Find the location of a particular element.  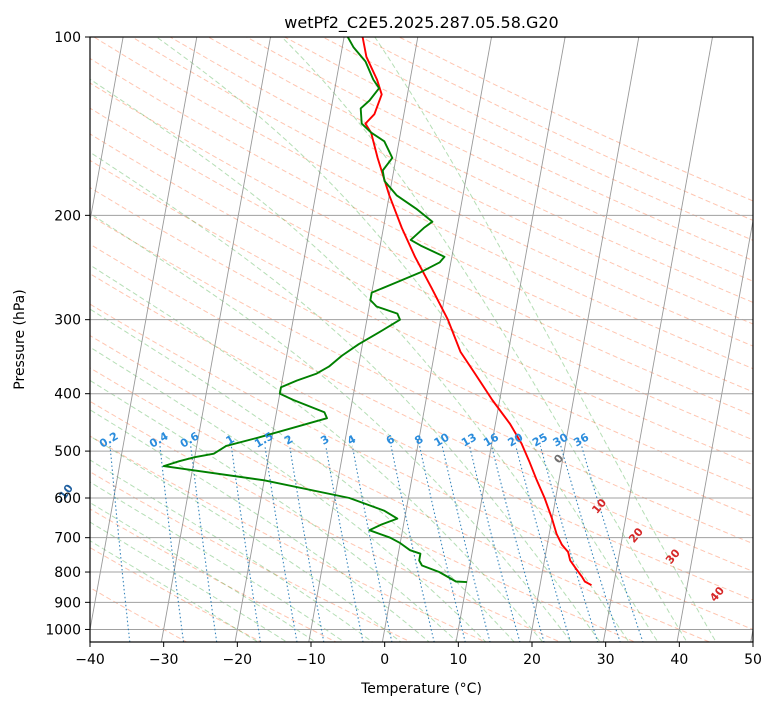

x-tick-label: 30 is located at coordinates (606, 660).